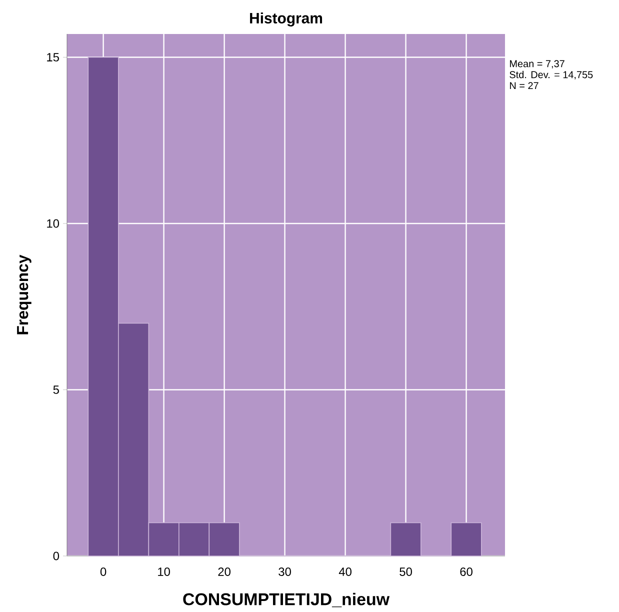  I want to click on y-axis-title: Frequency, so click(24, 294).